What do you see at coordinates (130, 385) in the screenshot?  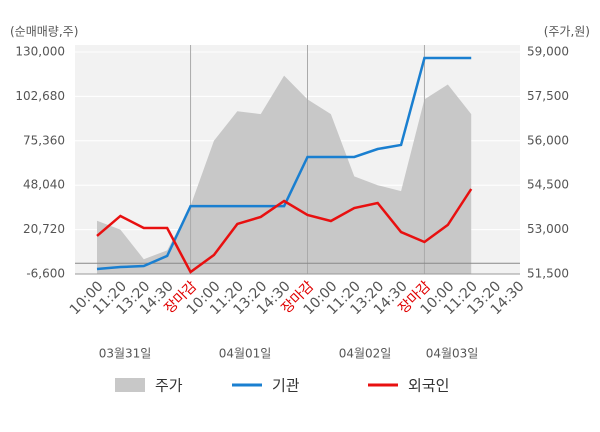 I see `legend-swatch` at bounding box center [130, 385].